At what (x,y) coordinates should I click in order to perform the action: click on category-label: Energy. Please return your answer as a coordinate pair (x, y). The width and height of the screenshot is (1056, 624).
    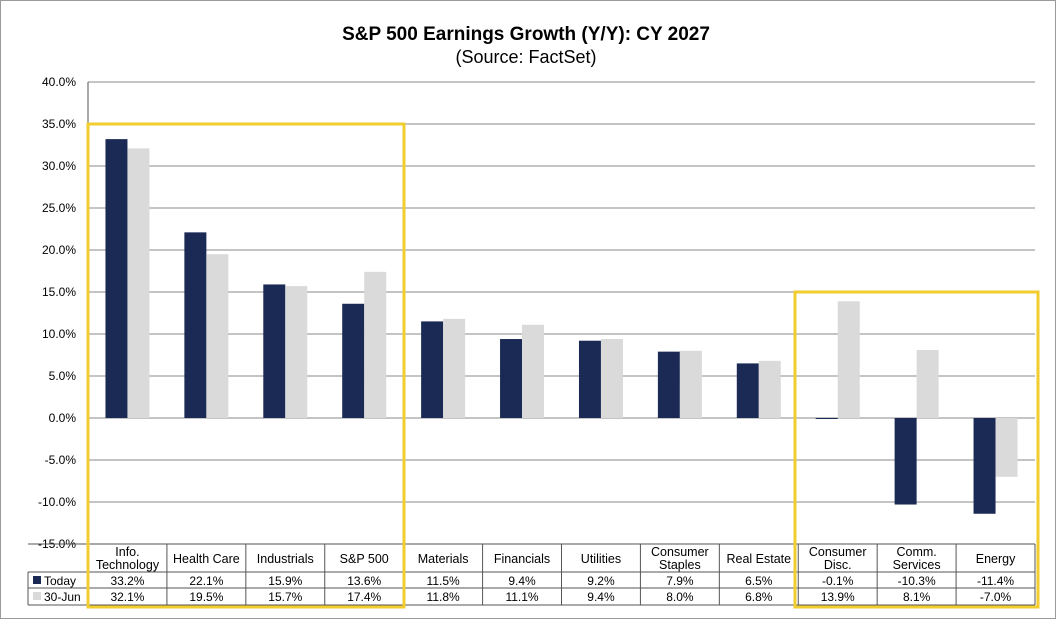
    Looking at the image, I should click on (996, 559).